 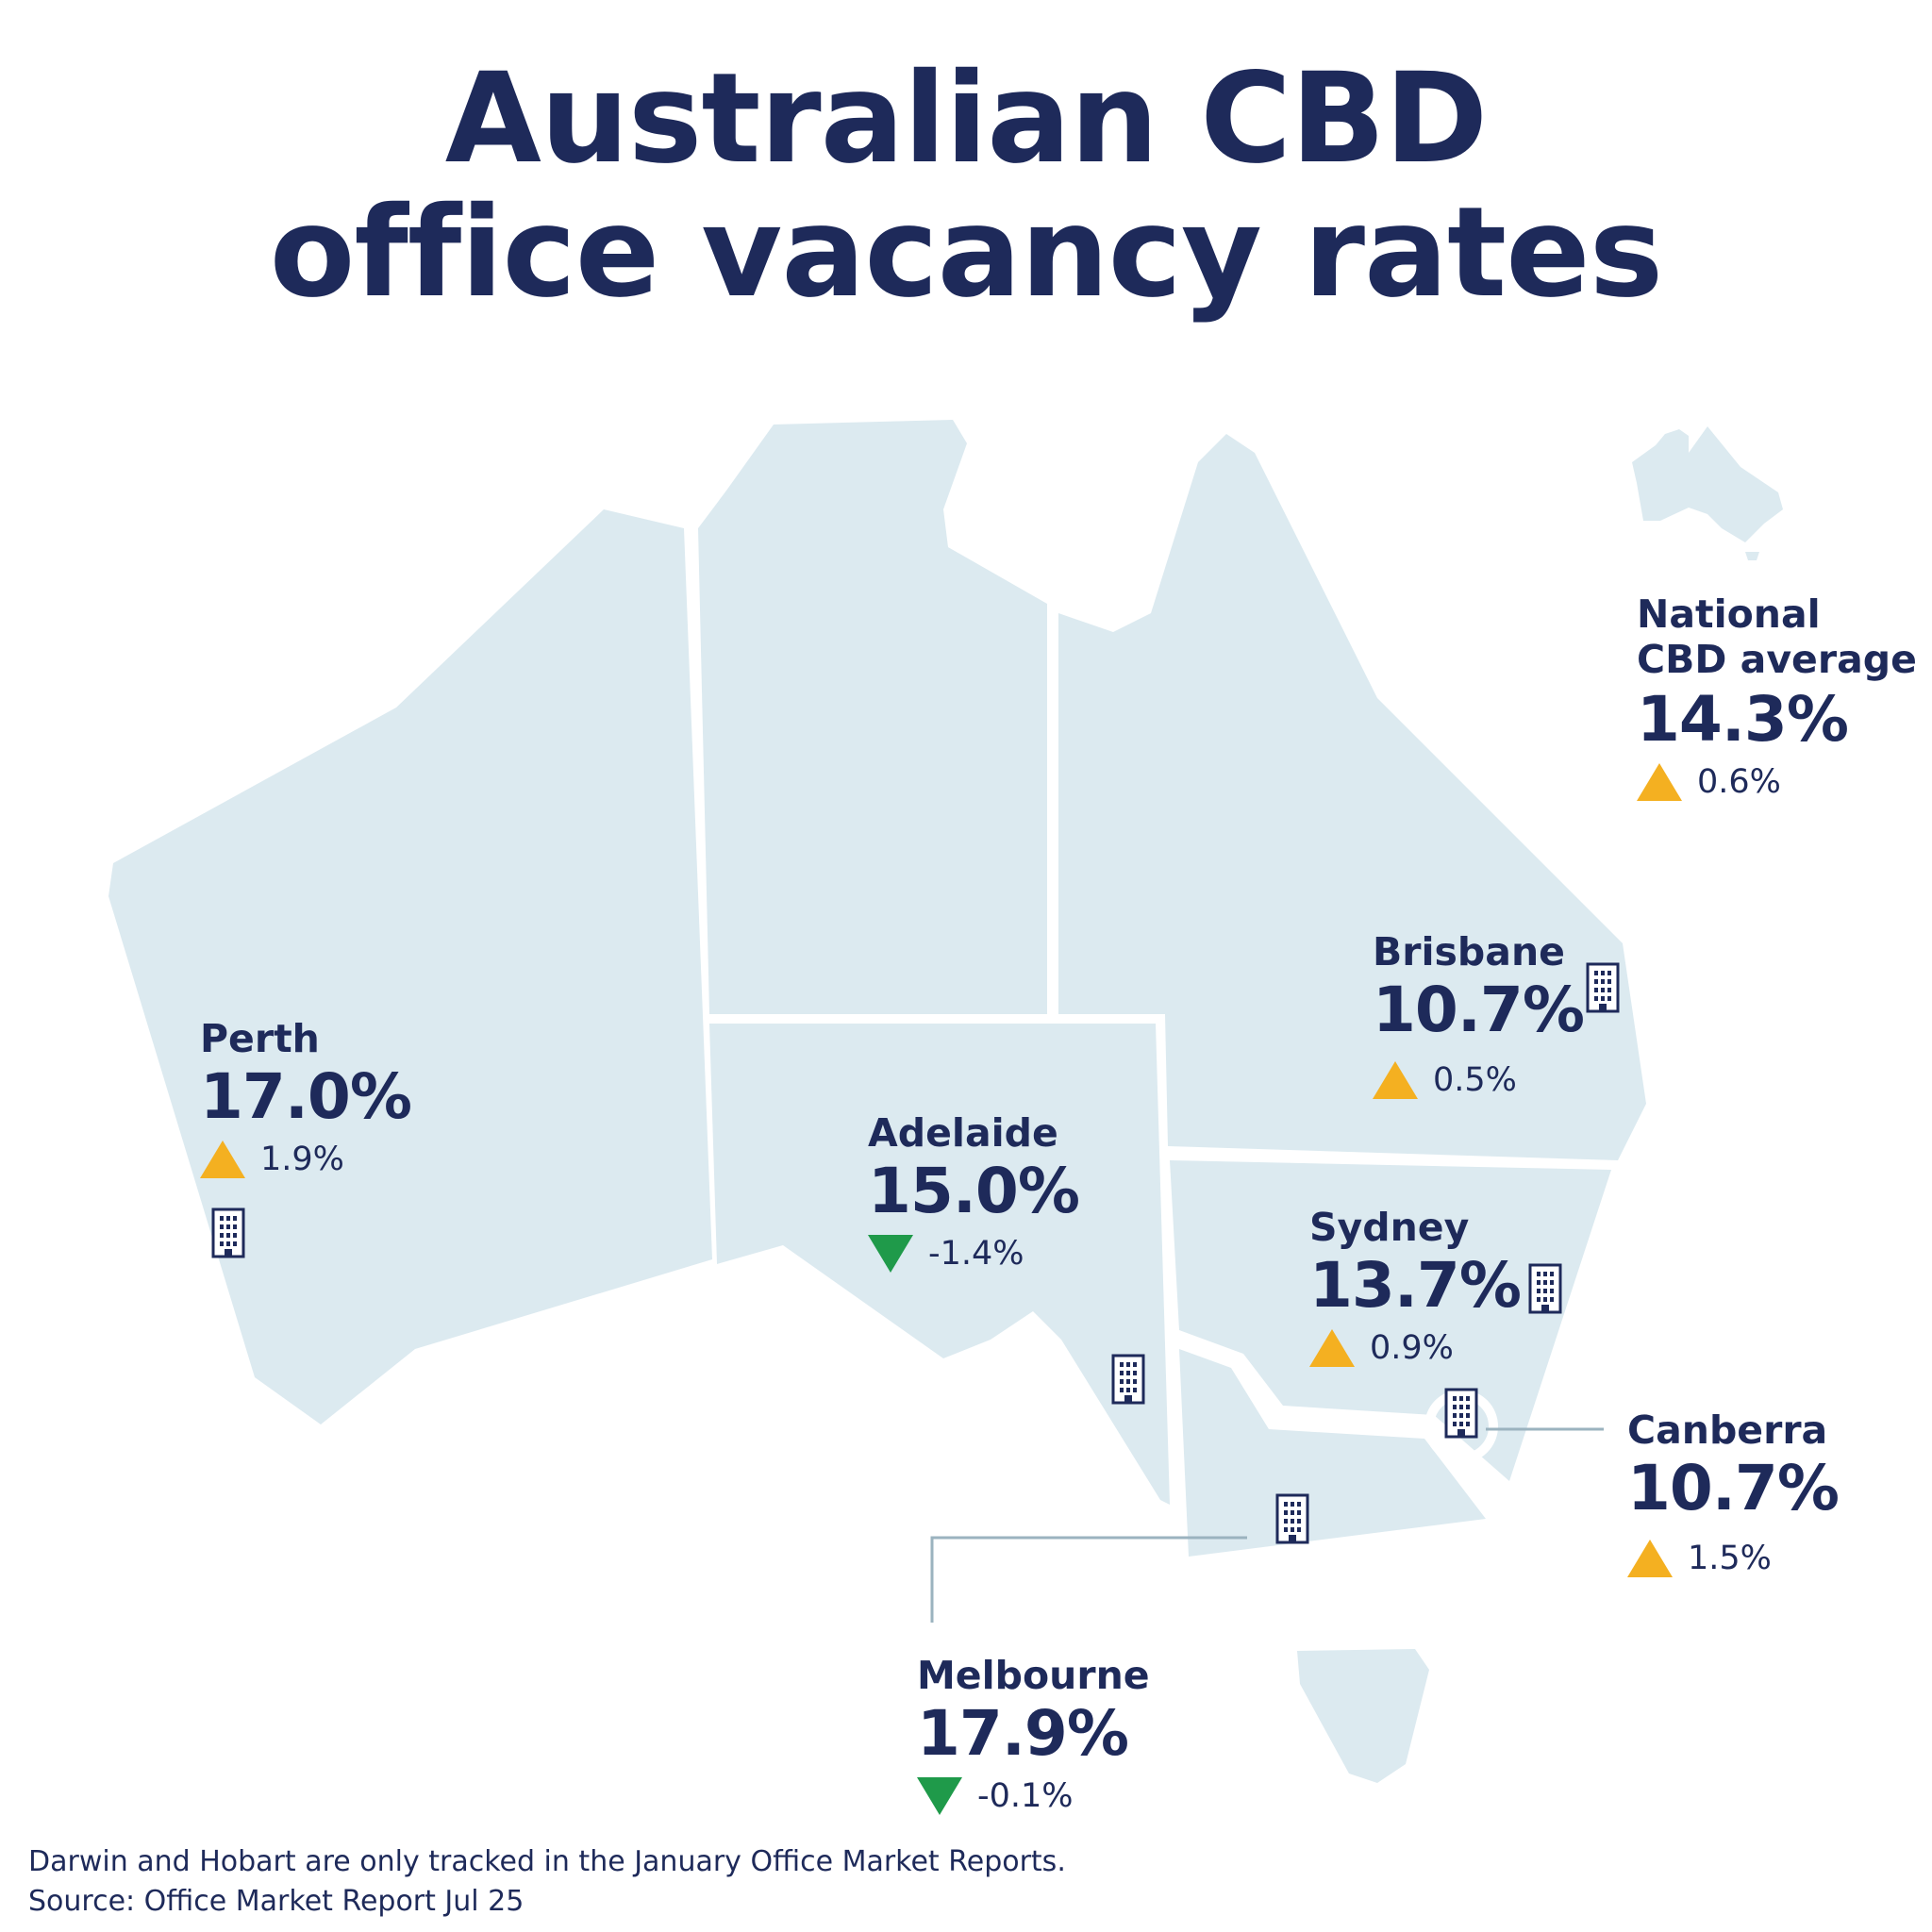 What do you see at coordinates (967, 119) in the screenshot?
I see `title-line-1: Australian CBD` at bounding box center [967, 119].